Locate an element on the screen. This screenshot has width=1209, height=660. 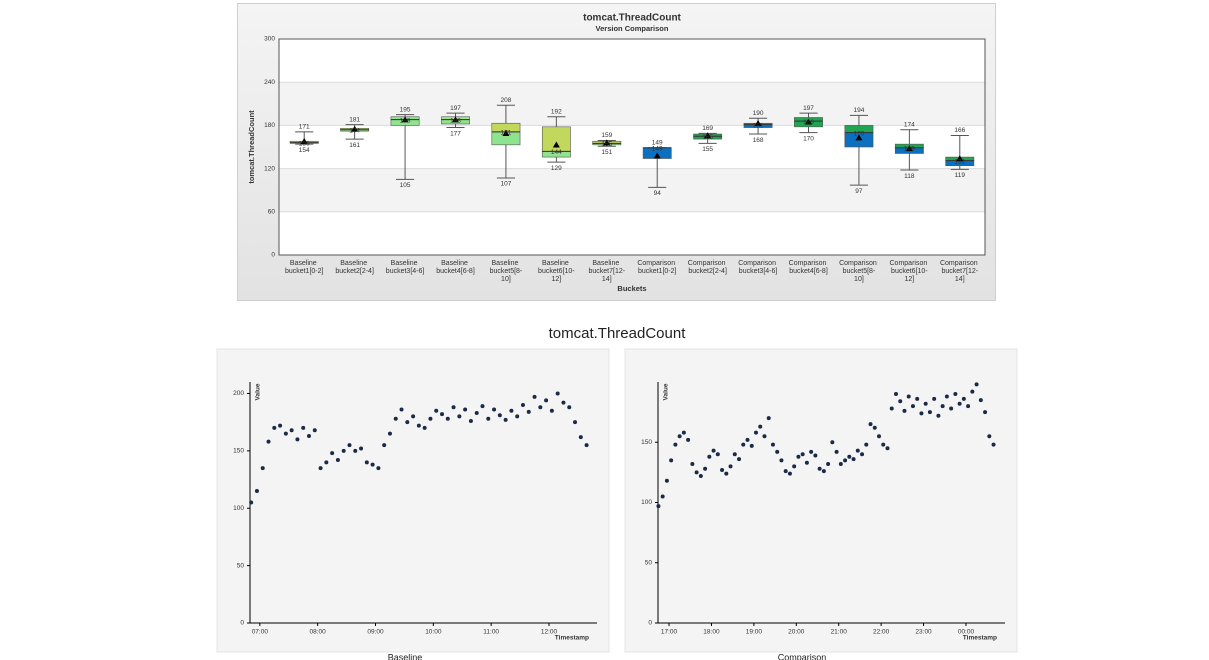
y-axis-label: tomcat.ThreadCount is located at coordinates (251, 147).